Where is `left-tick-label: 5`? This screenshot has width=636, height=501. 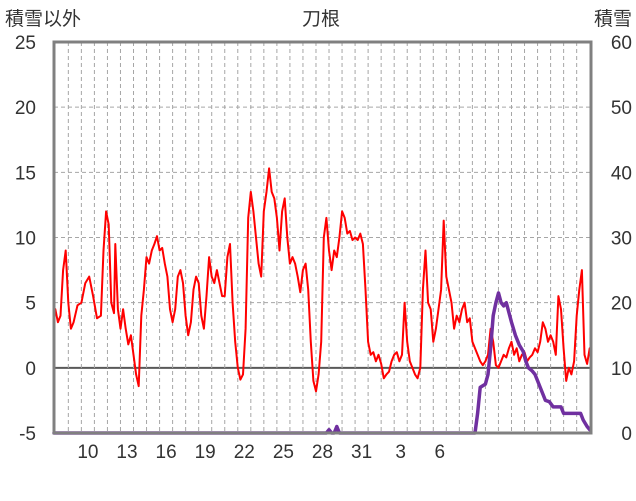 left-tick-label: 5 is located at coordinates (30, 304).